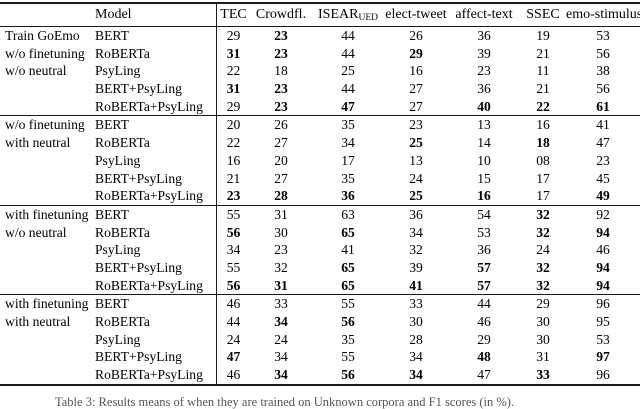 Image resolution: width=640 pixels, height=409 pixels. I want to click on score-cell: 94, so click(603, 267).